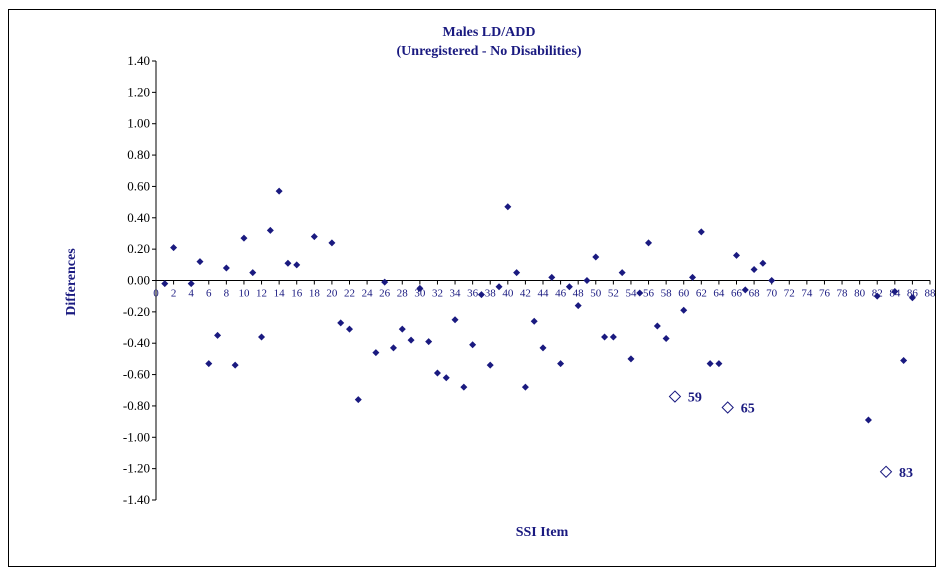 The height and width of the screenshot is (576, 946). What do you see at coordinates (368, 294) in the screenshot?
I see `x-tick-label: 24` at bounding box center [368, 294].